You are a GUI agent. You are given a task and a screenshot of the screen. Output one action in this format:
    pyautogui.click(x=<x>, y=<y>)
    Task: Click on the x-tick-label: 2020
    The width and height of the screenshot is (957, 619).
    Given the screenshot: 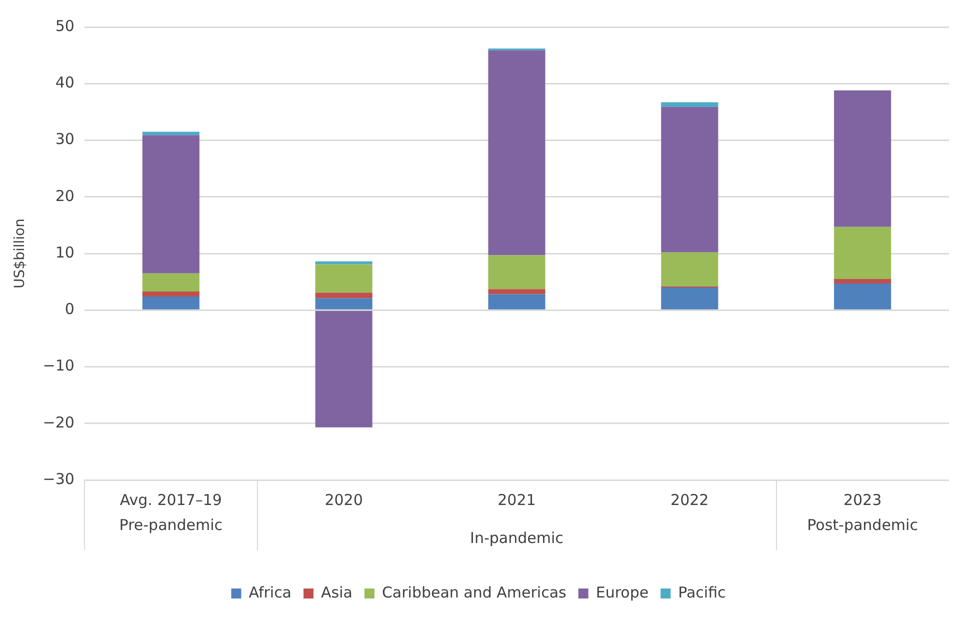 What is the action you would take?
    pyautogui.click(x=343, y=499)
    